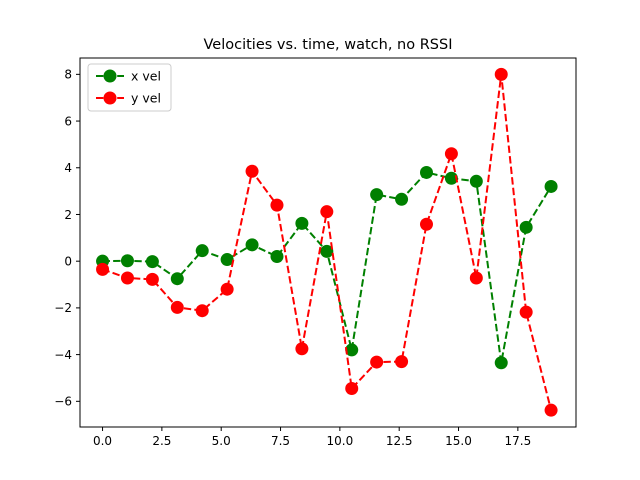 Image resolution: width=640 pixels, height=480 pixels. Describe the element at coordinates (68, 75) in the screenshot. I see `y-tick-label: 8` at that location.